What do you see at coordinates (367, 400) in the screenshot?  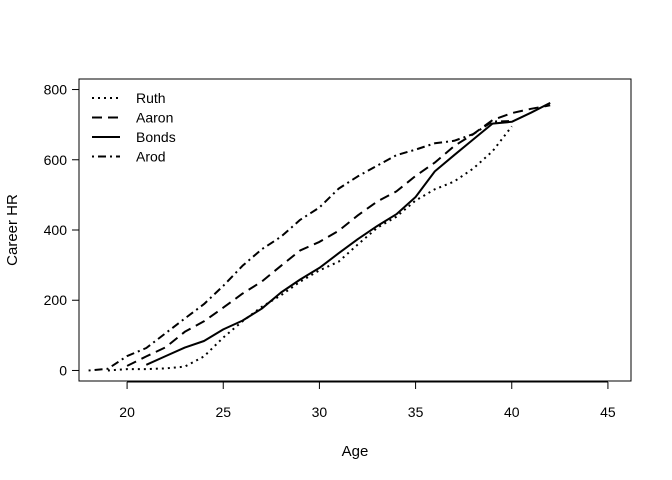 I see `x-axis: 20 25 30 35 40 45` at bounding box center [367, 400].